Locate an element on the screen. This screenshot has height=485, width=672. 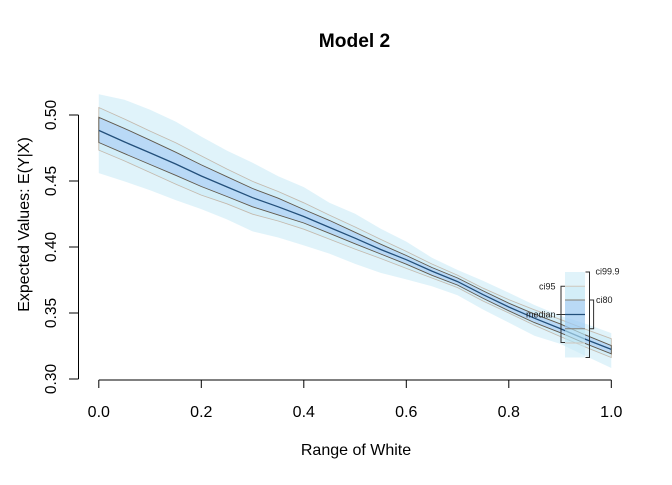
svg-text: 1.0 is located at coordinates (611, 412).